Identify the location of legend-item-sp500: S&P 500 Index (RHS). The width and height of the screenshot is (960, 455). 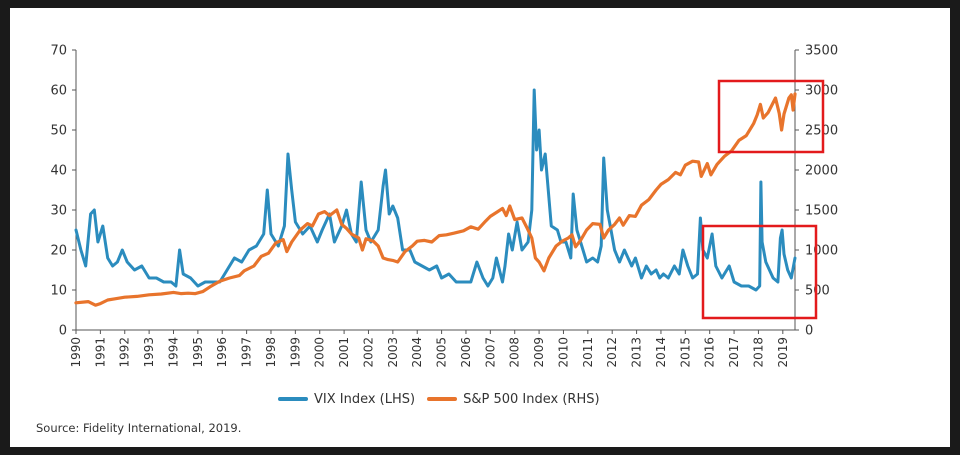
(513, 399).